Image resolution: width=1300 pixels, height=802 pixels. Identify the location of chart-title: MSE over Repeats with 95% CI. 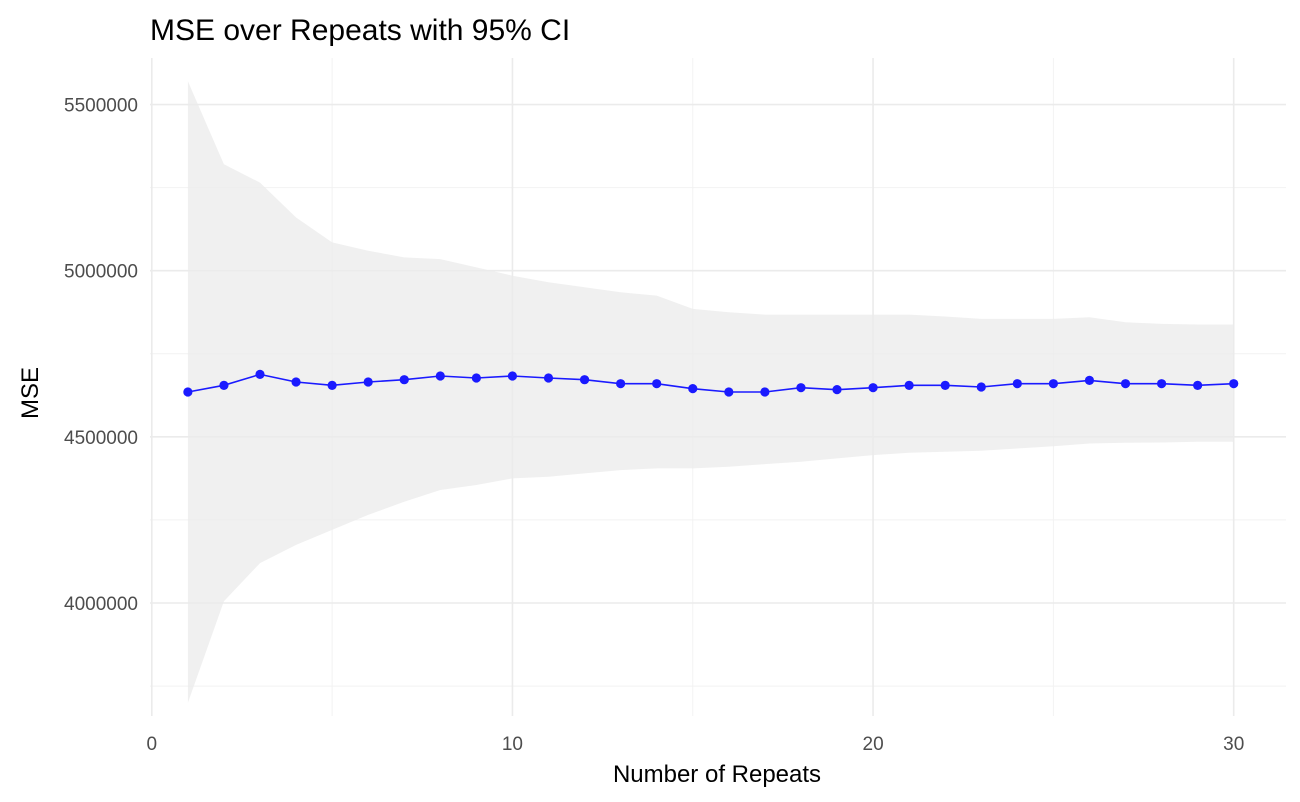
(360, 30).